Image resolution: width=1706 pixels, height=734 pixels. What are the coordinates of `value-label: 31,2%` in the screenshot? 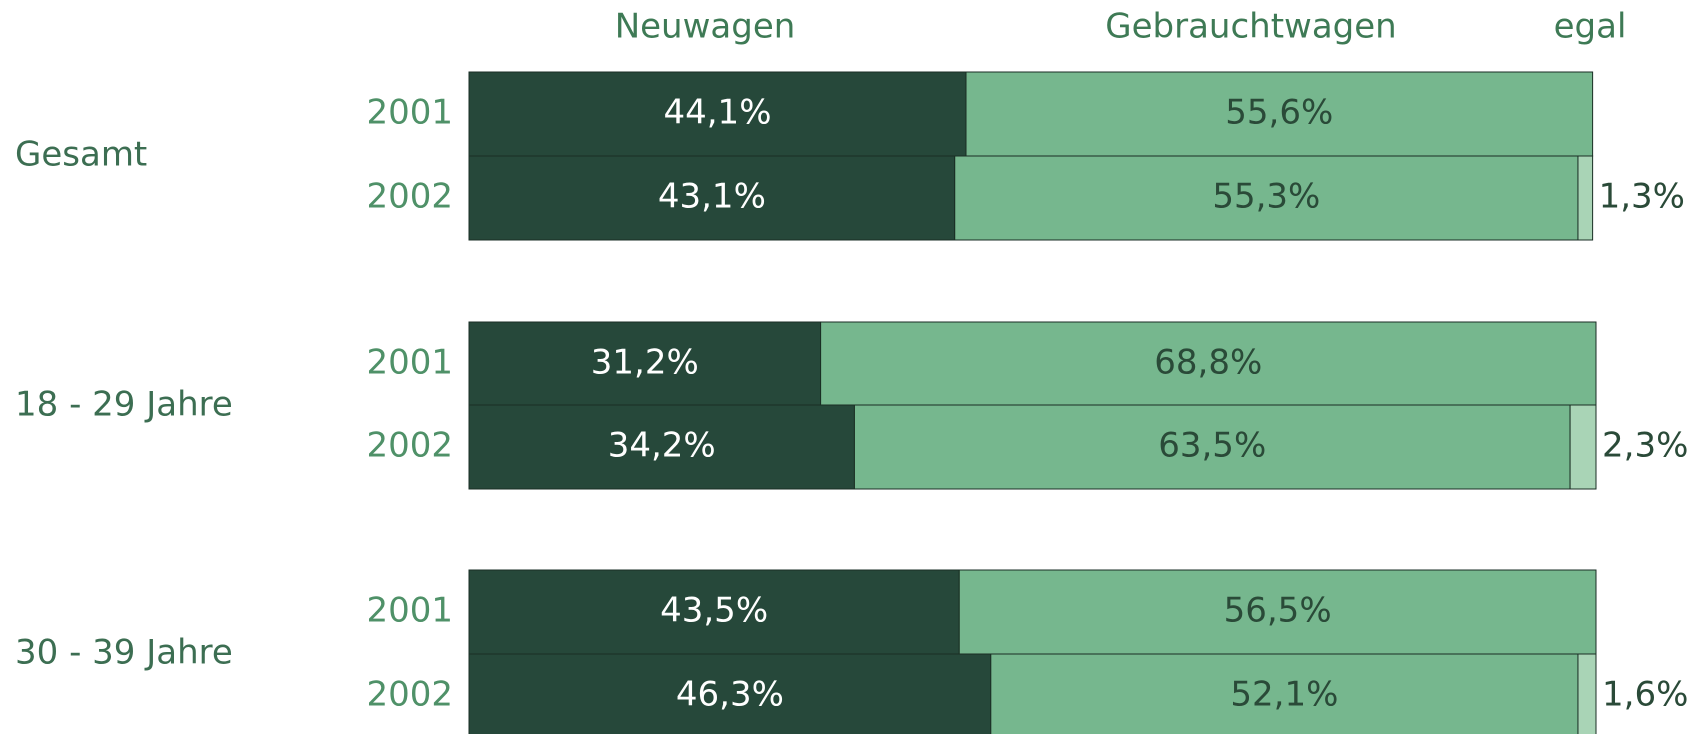 It's located at (645, 363).